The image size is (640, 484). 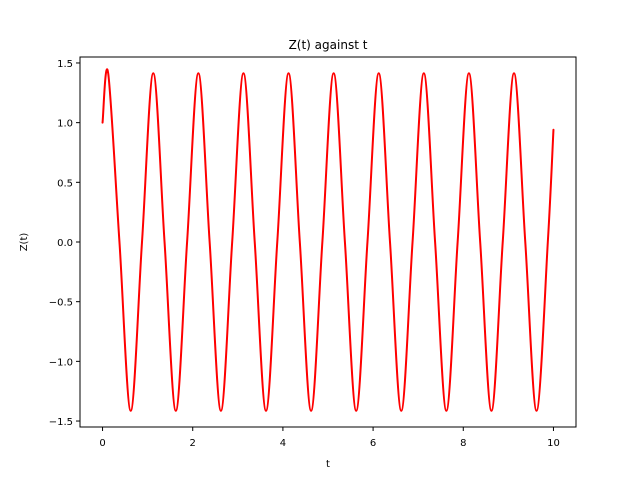 What do you see at coordinates (24, 242) in the screenshot?
I see `y-axis-label: Z(t)` at bounding box center [24, 242].